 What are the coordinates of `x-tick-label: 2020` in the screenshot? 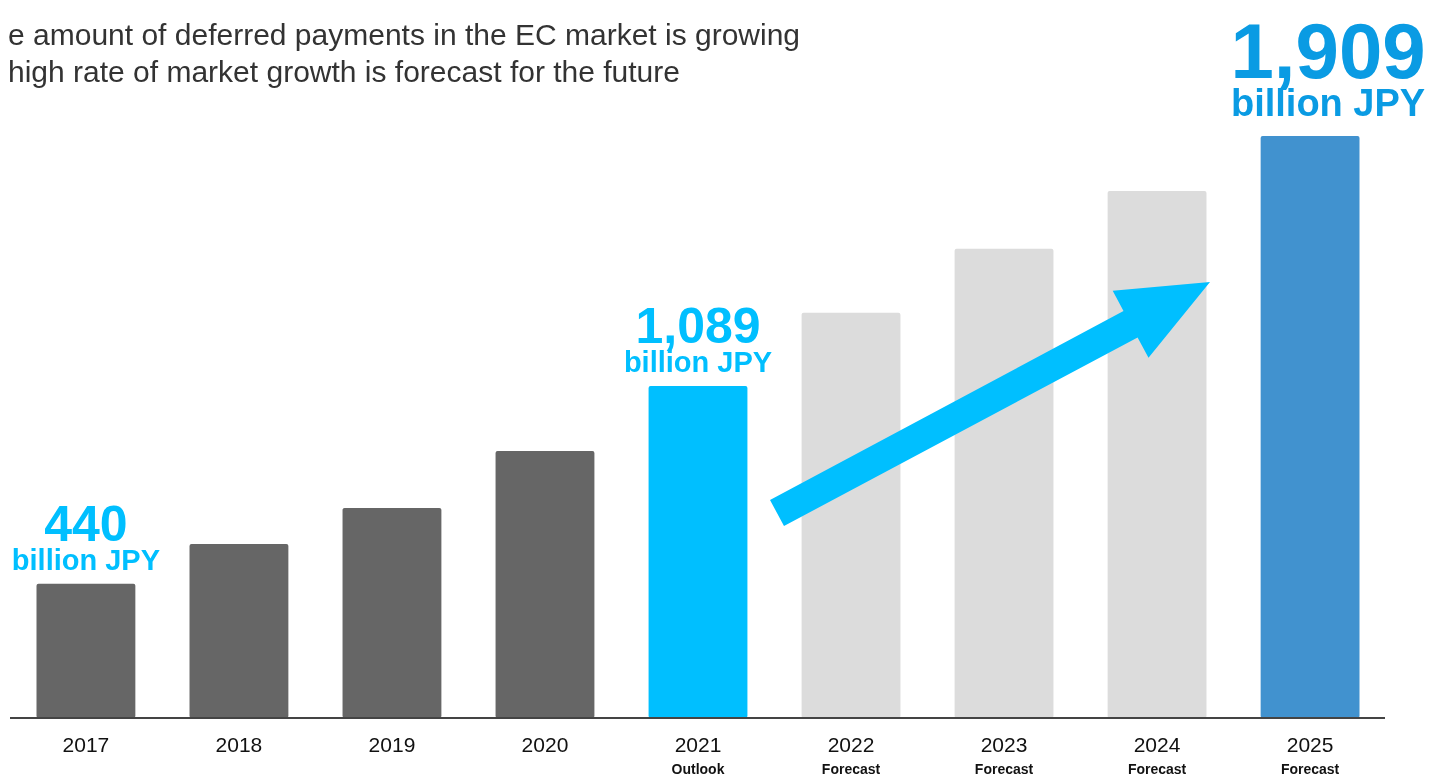 It's located at (545, 744).